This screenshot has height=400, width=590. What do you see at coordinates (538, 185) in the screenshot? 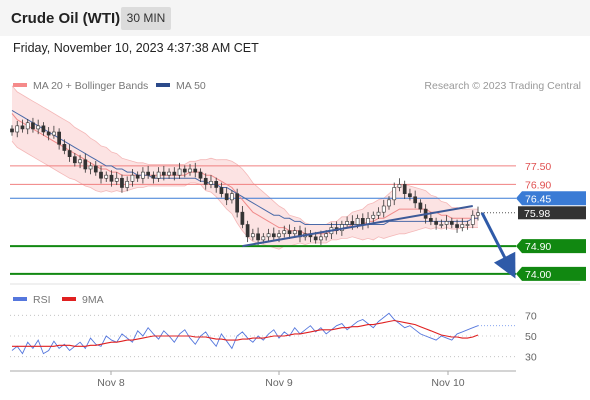
I see `level-label-resistance: 76.90` at bounding box center [538, 185].